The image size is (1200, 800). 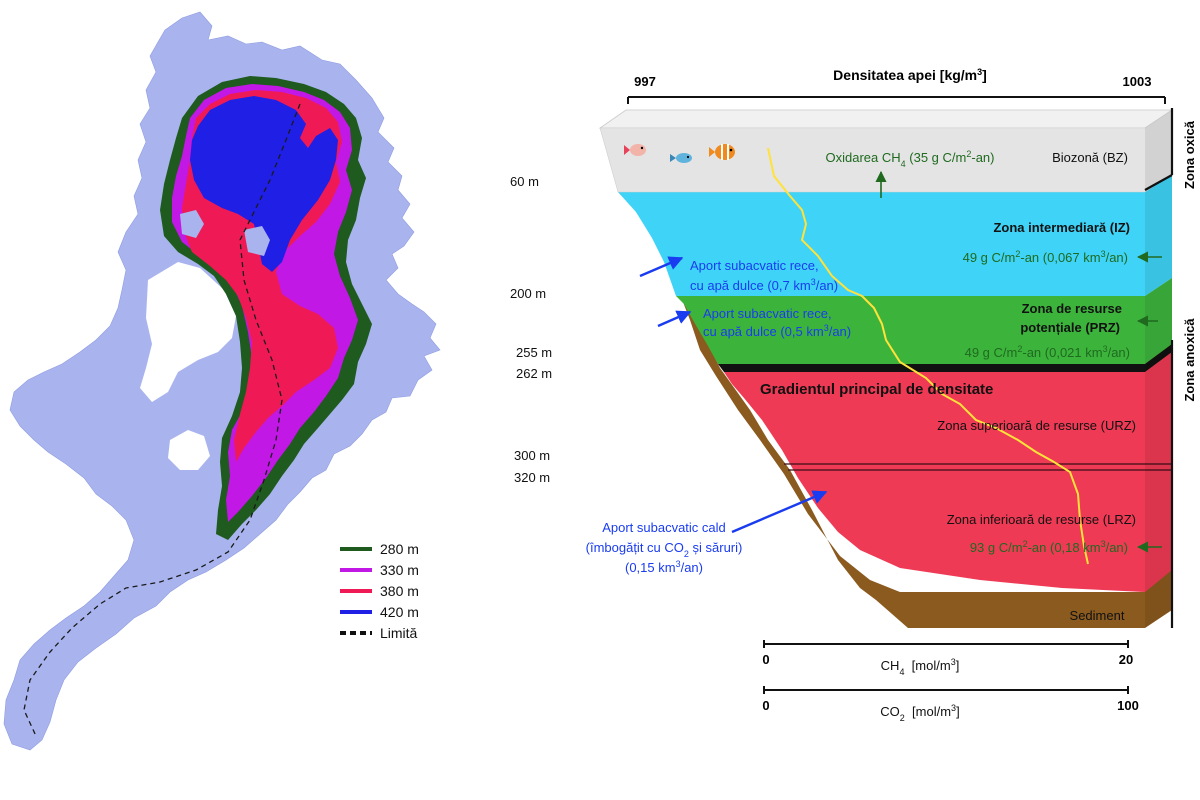 What do you see at coordinates (924, 321) in the screenshot?
I see `zone-prz` at bounding box center [924, 321].